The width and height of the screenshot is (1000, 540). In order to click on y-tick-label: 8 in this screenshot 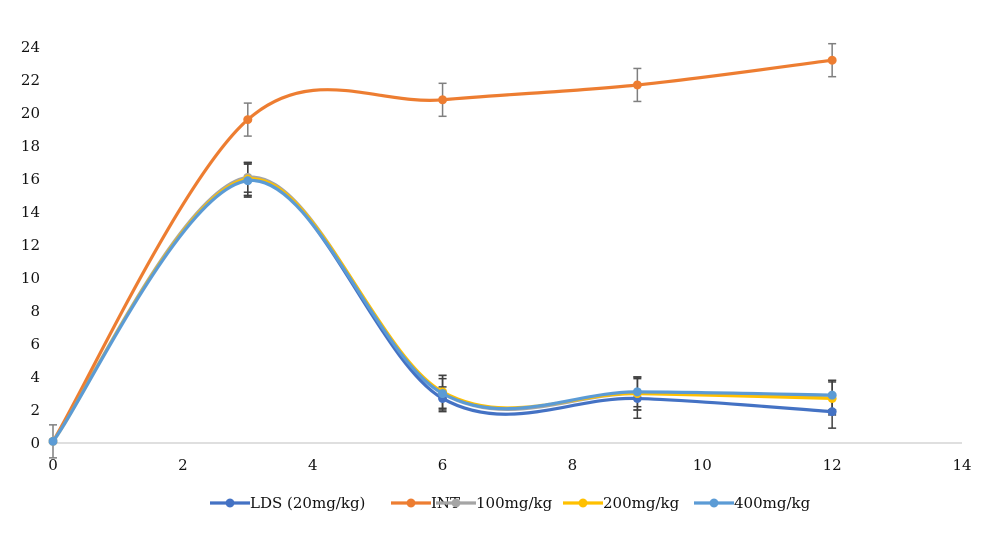, I will do `click(35, 311)`.